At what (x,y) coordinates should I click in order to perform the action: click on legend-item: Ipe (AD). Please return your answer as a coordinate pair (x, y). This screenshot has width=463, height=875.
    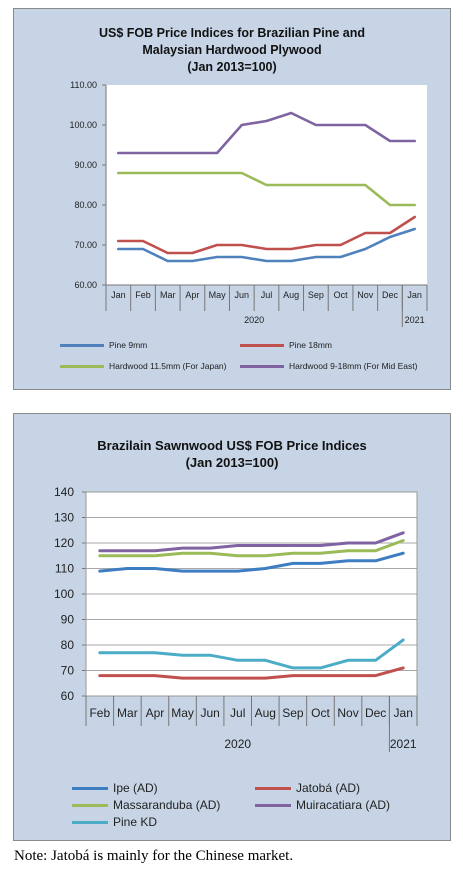
    Looking at the image, I should click on (115, 788).